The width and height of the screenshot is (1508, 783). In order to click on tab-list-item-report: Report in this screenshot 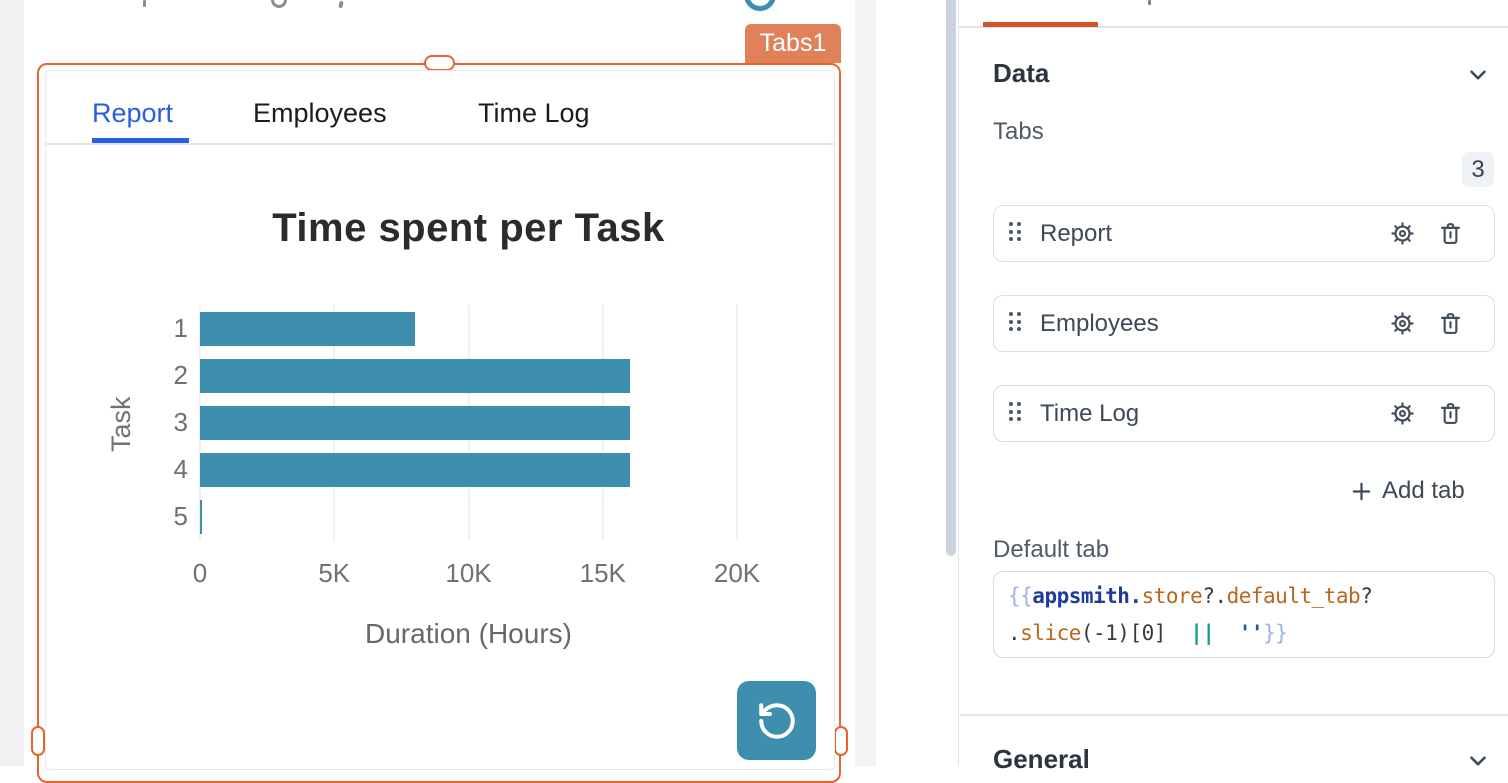, I will do `click(1244, 233)`.